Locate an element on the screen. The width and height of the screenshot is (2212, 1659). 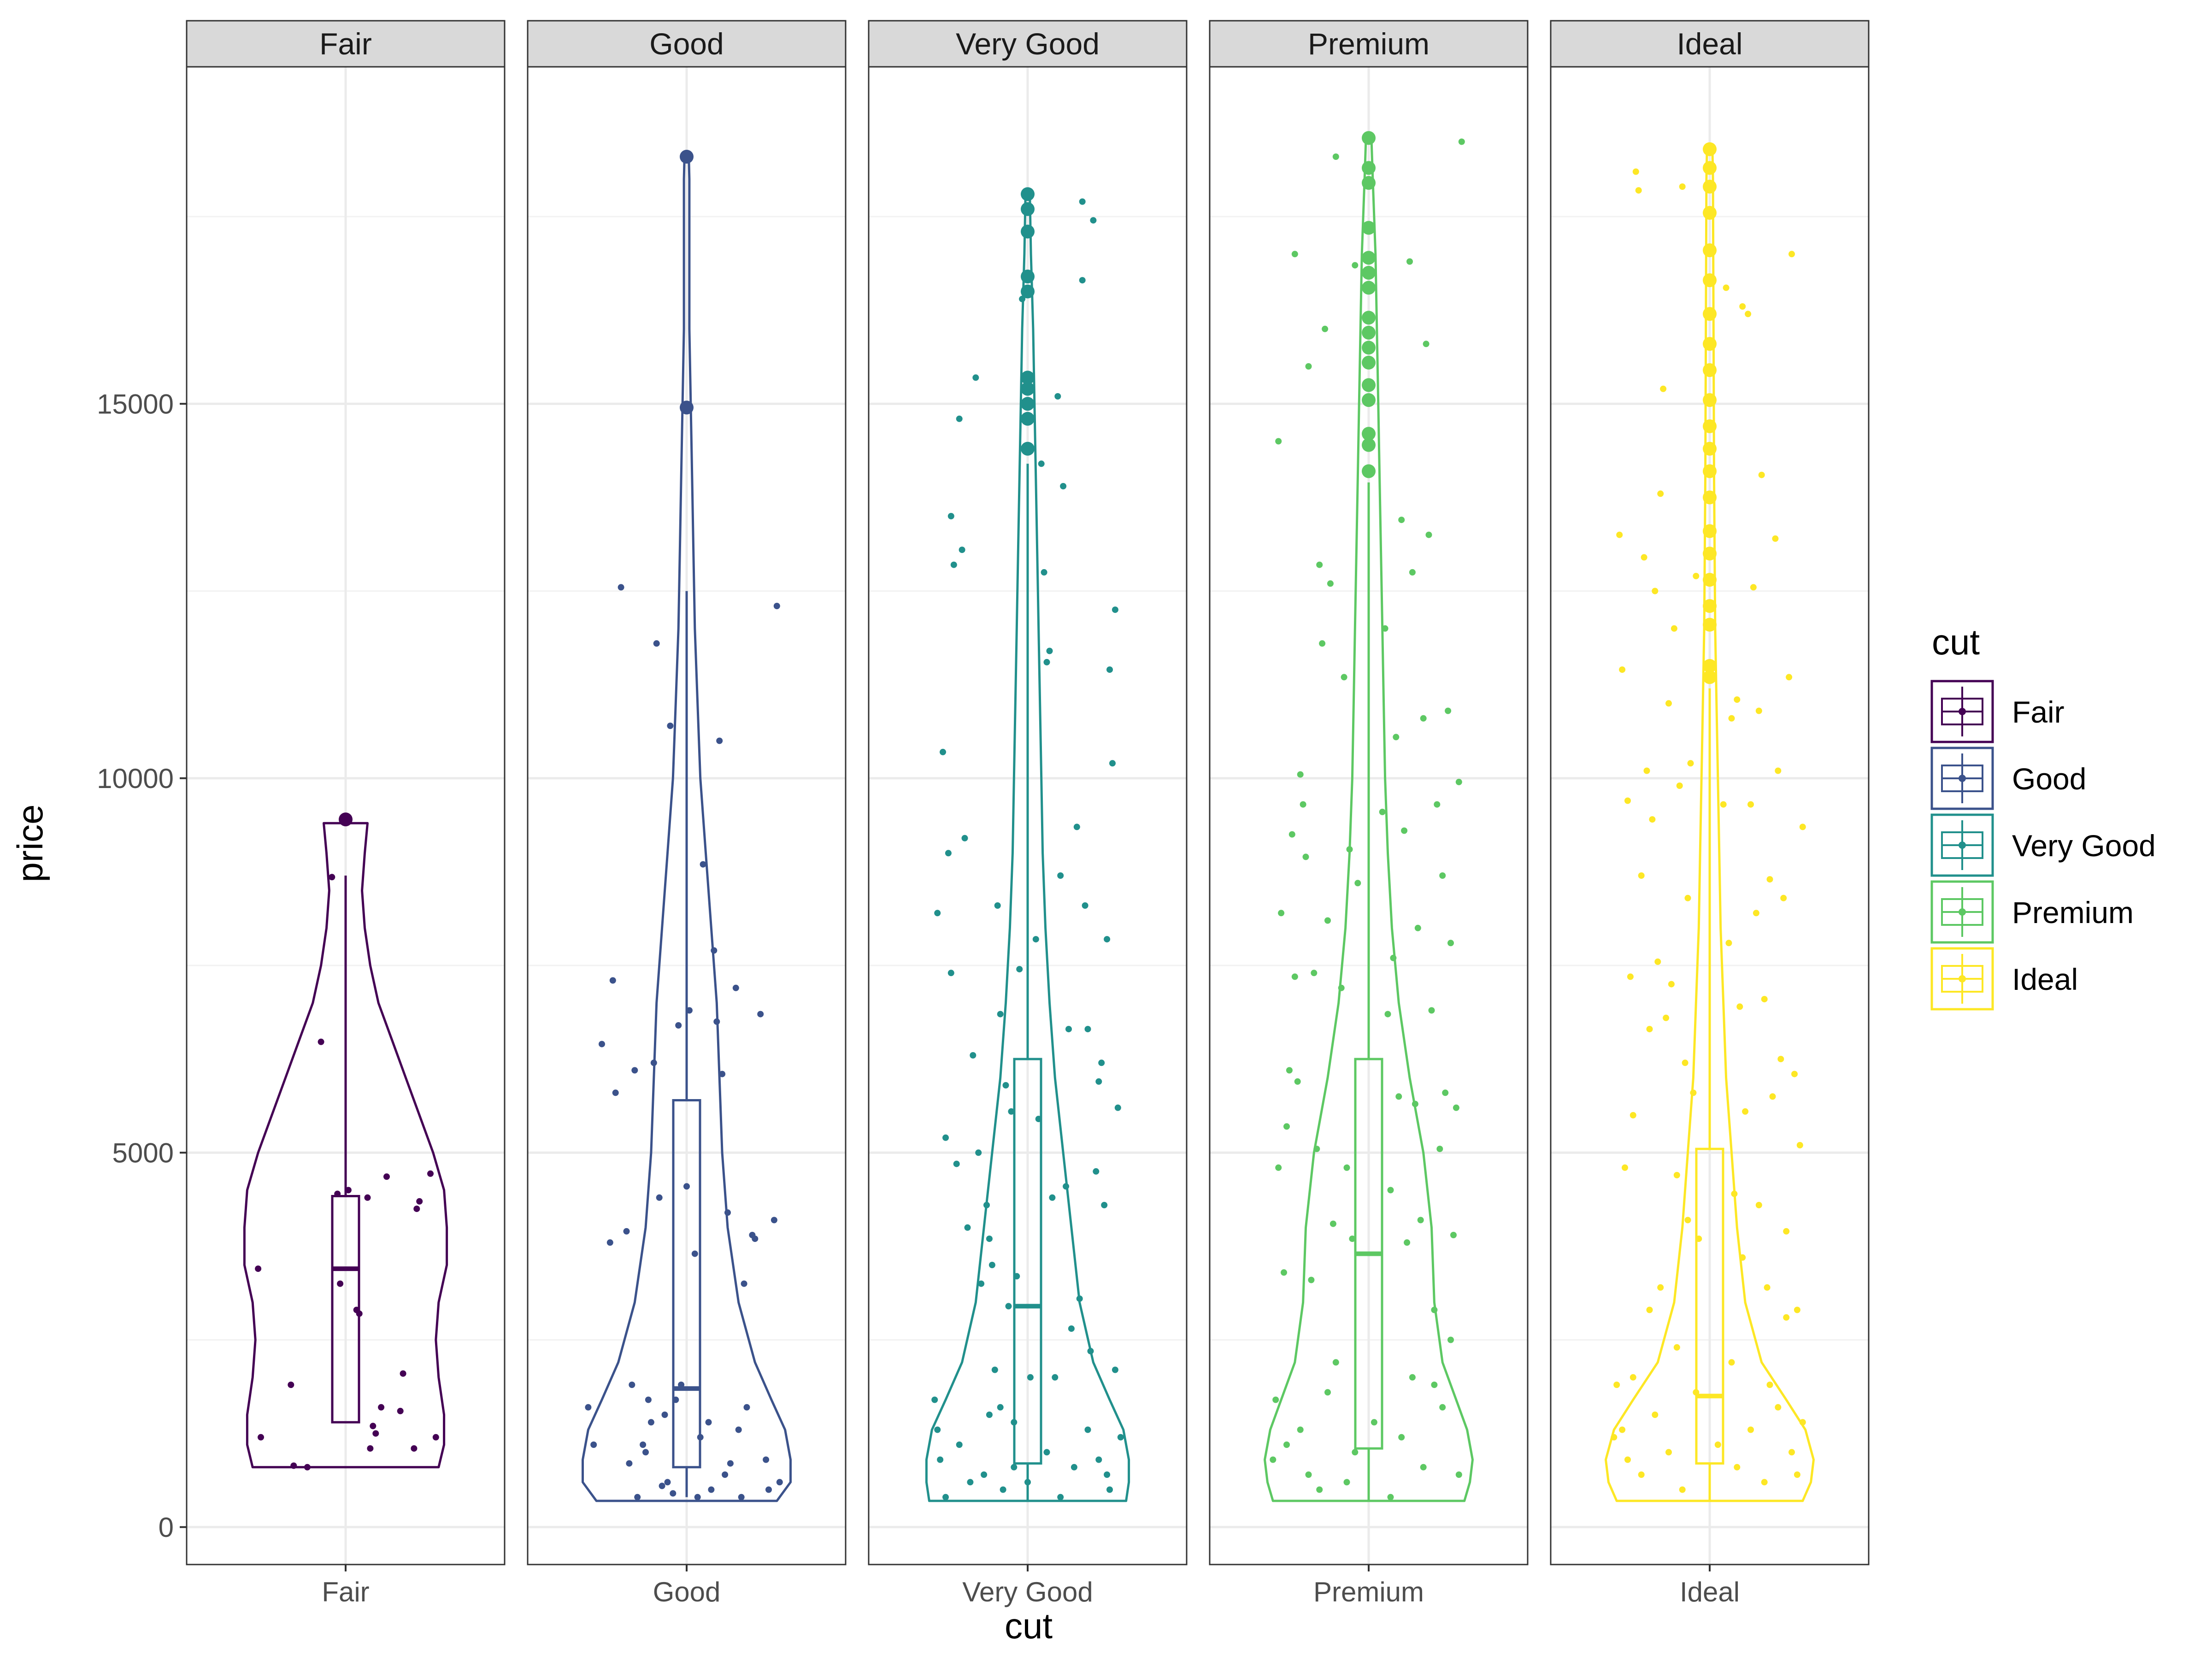
legend-item: Premium is located at coordinates (2032, 912).